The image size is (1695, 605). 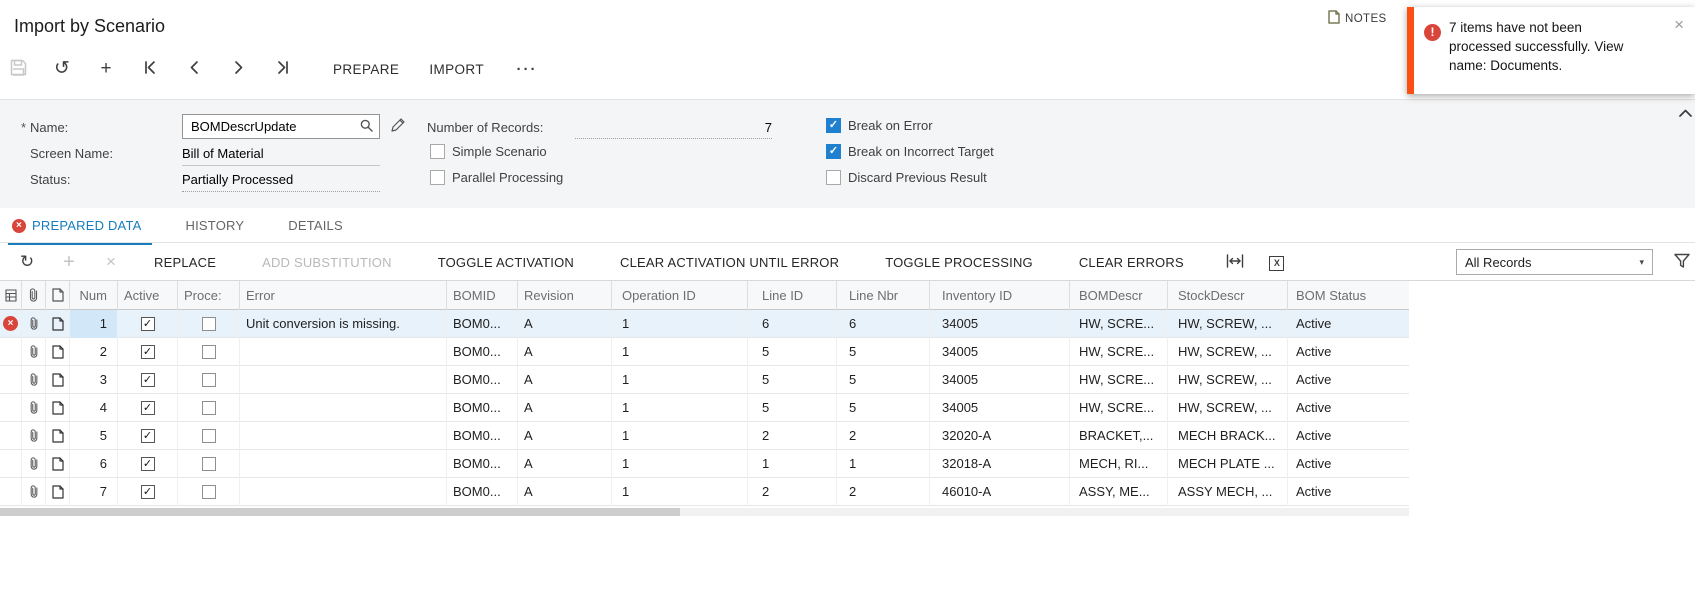 I want to click on notes-column-icon, so click(x=58, y=295).